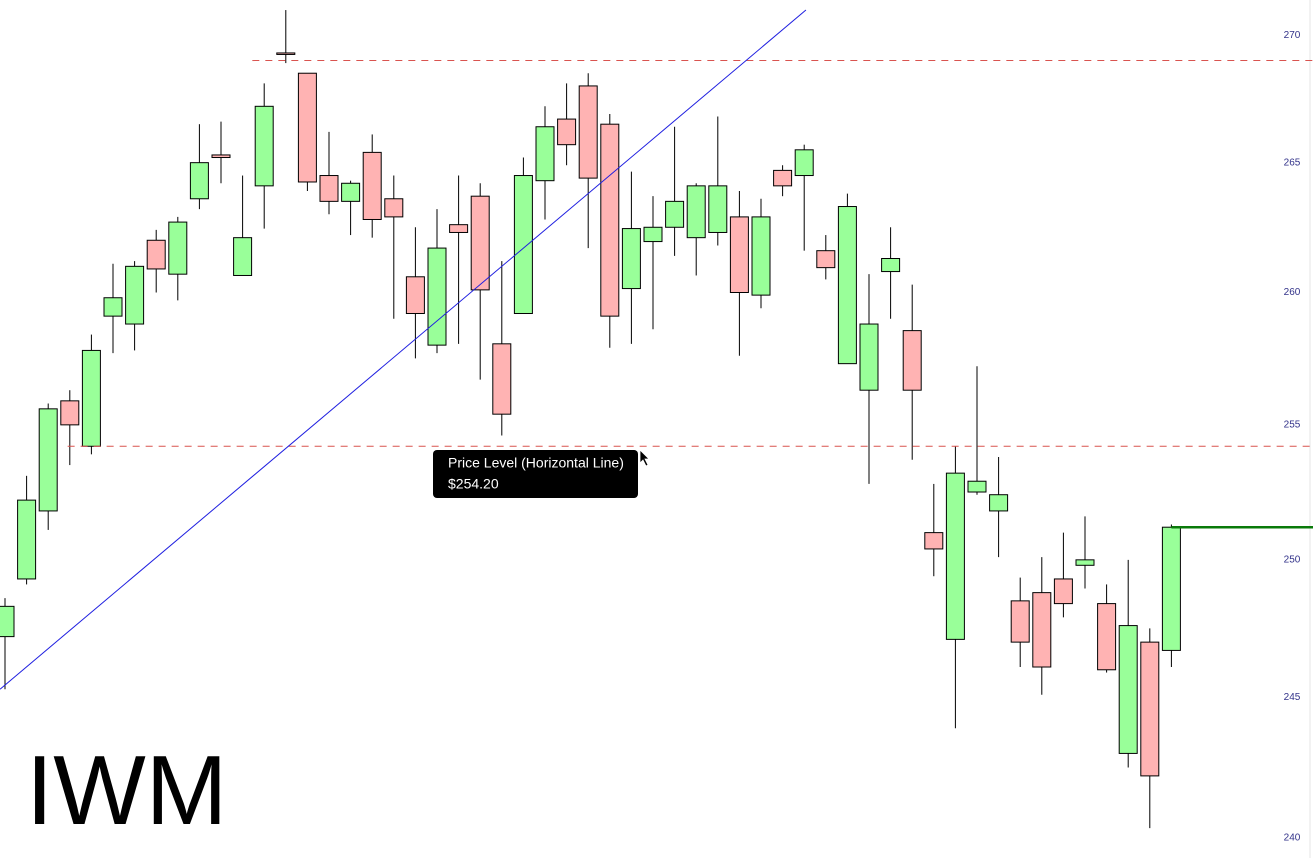 The width and height of the screenshot is (1313, 858). I want to click on y-tick-label: 265, so click(1292, 162).